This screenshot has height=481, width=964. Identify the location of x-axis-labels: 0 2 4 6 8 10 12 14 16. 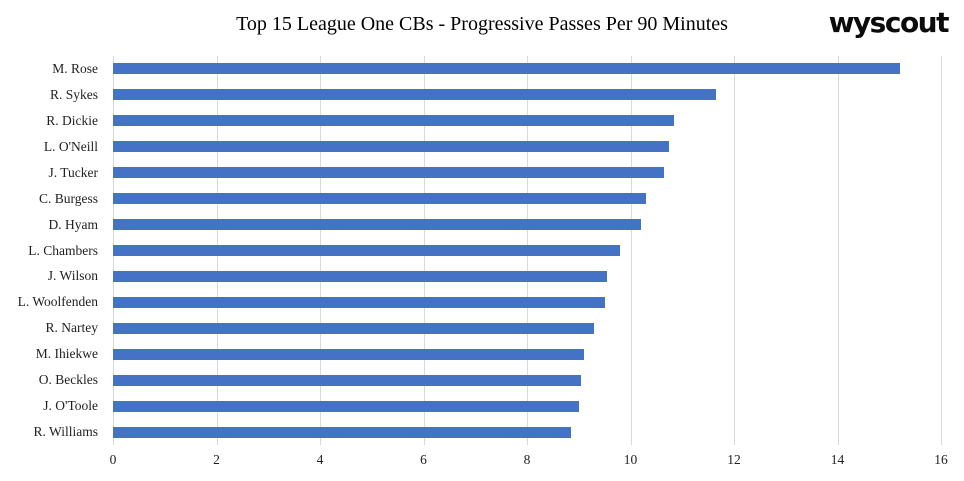
(528, 463).